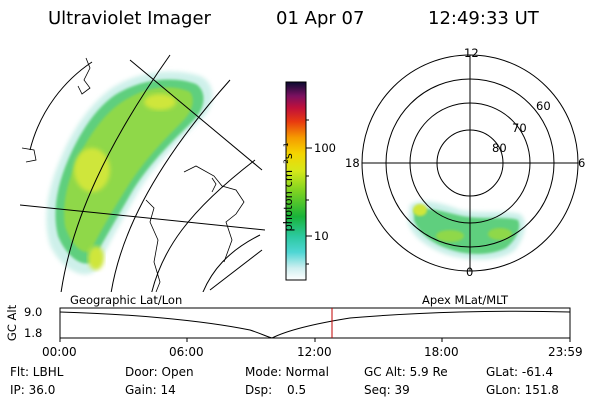 Image resolution: width=600 pixels, height=400 pixels. What do you see at coordinates (33, 333) in the screenshot?
I see `altitude-ytick-min: 1.8` at bounding box center [33, 333].